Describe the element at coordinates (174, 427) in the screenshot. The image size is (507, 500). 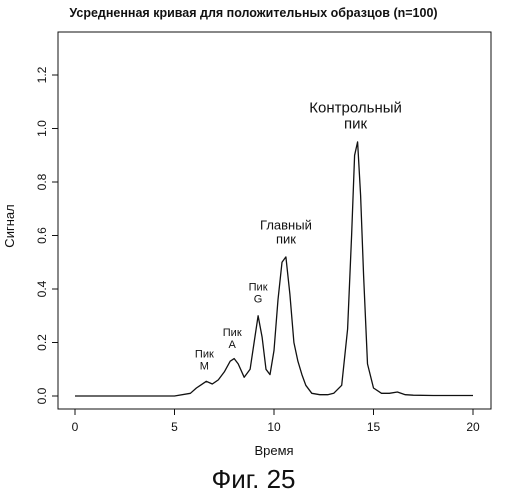
I see `x-tick-label: 5` at that location.